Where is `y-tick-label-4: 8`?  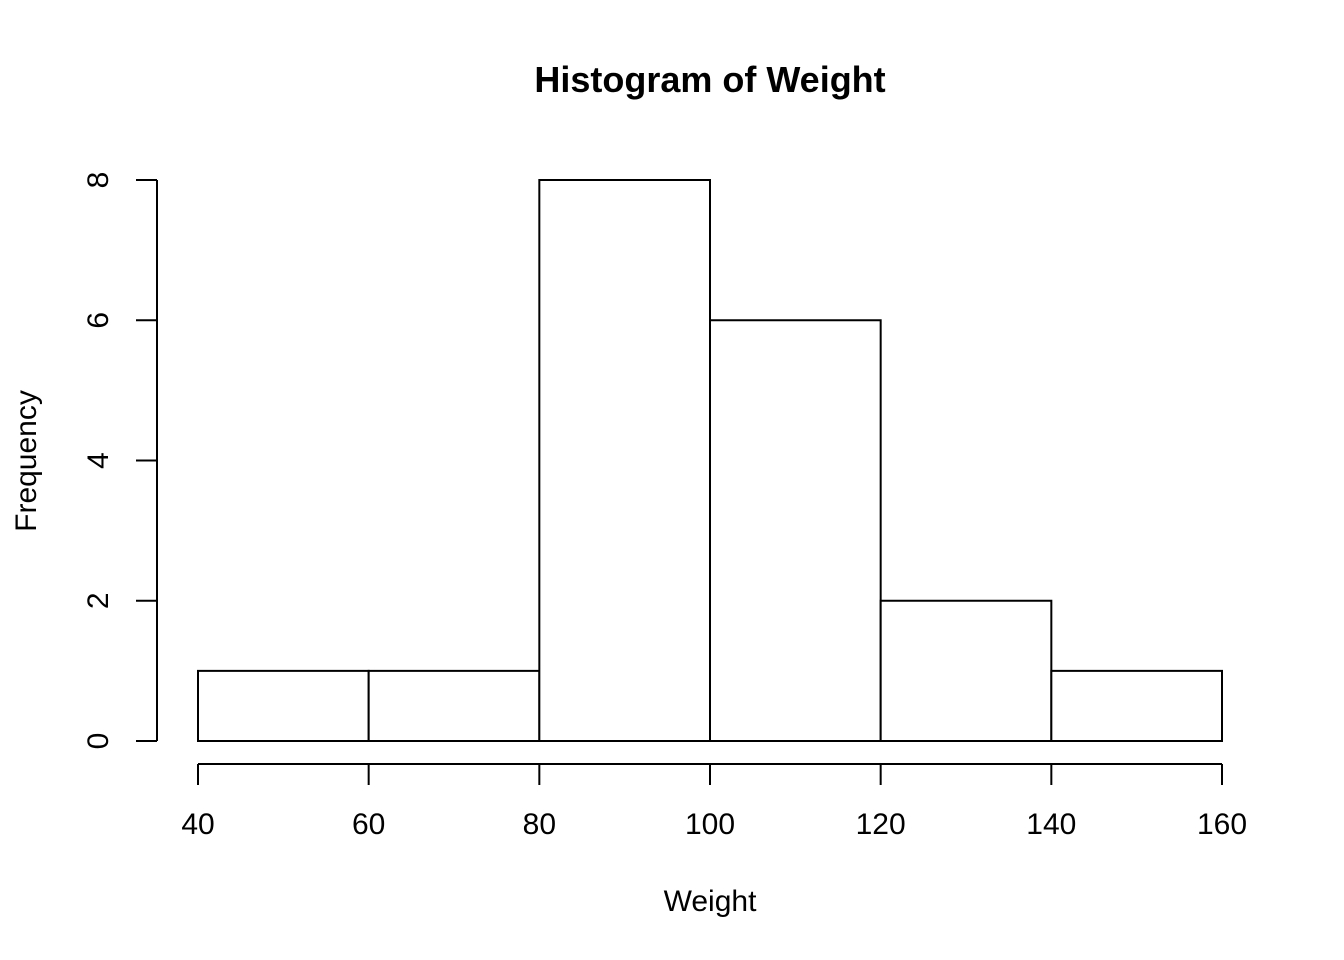 y-tick-label-4: 8 is located at coordinates (98, 180).